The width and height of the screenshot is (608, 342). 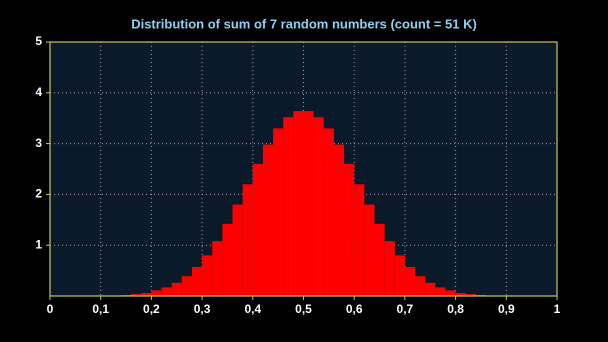 I want to click on y-tick-label: 5, so click(x=38, y=41).